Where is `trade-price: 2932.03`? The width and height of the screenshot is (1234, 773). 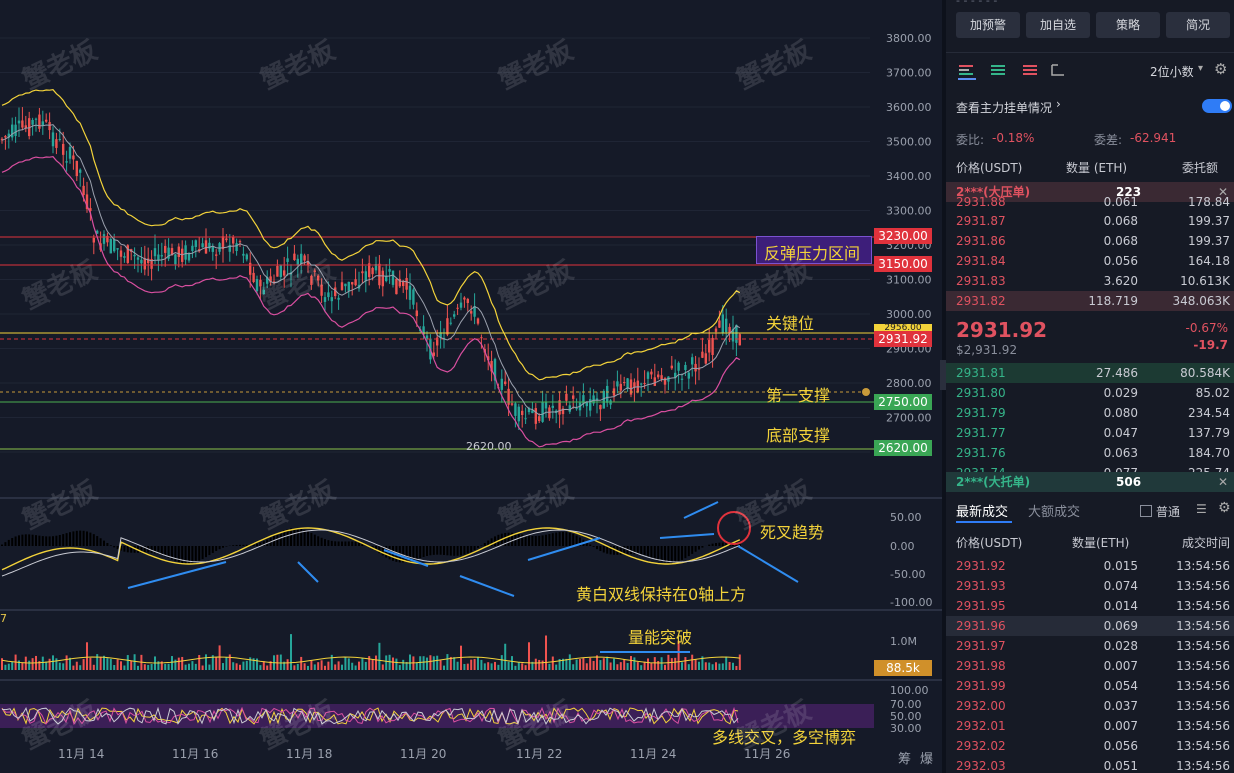
trade-price: 2932.03 is located at coordinates (981, 766).